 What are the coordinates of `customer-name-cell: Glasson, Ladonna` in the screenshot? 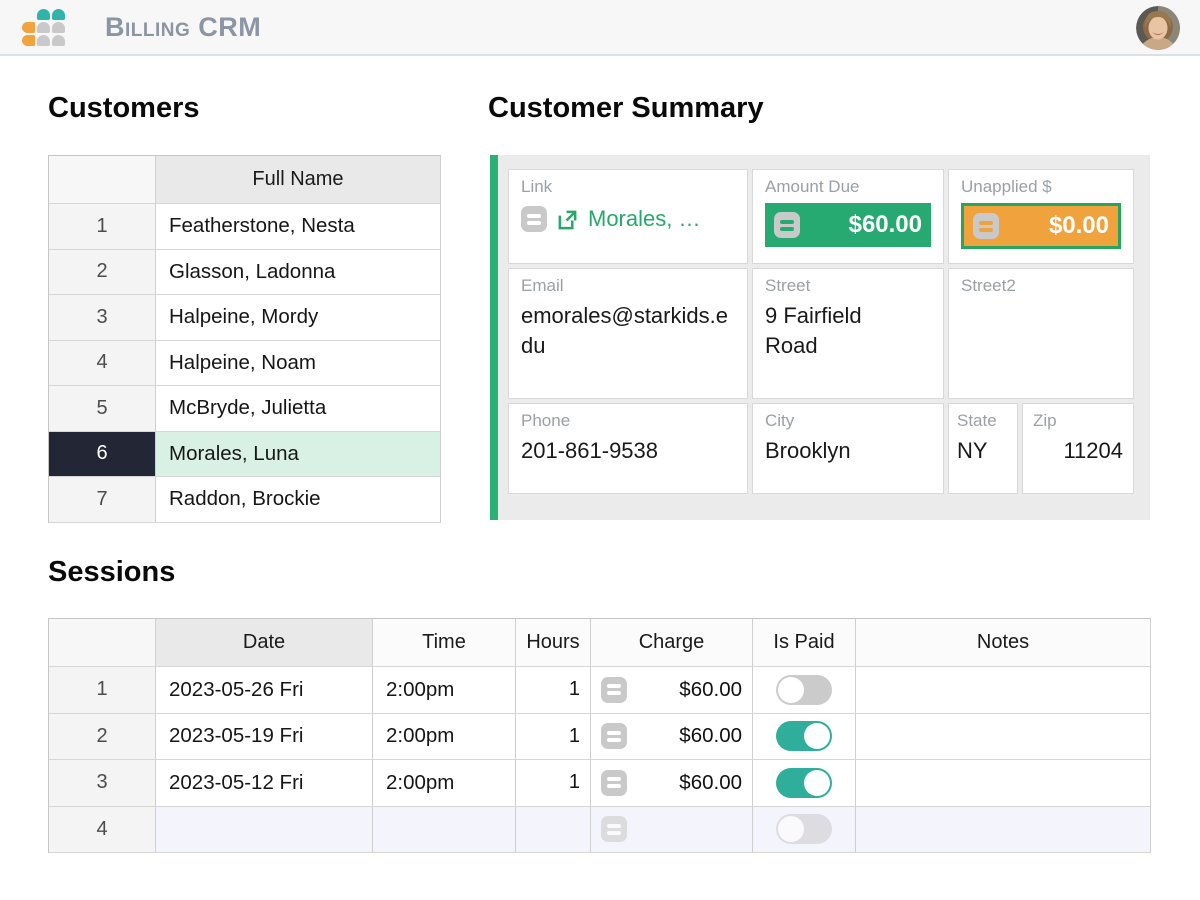 It's located at (298, 272).